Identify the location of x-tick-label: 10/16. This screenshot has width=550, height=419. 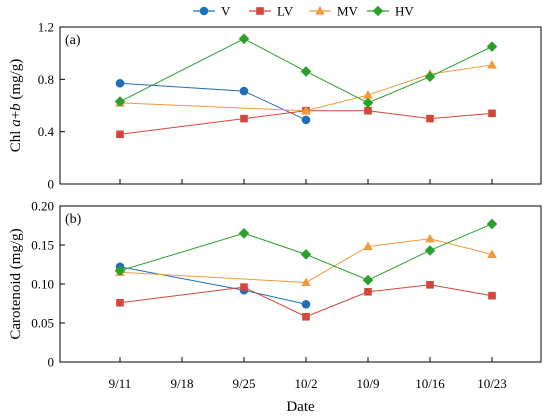
(430, 383).